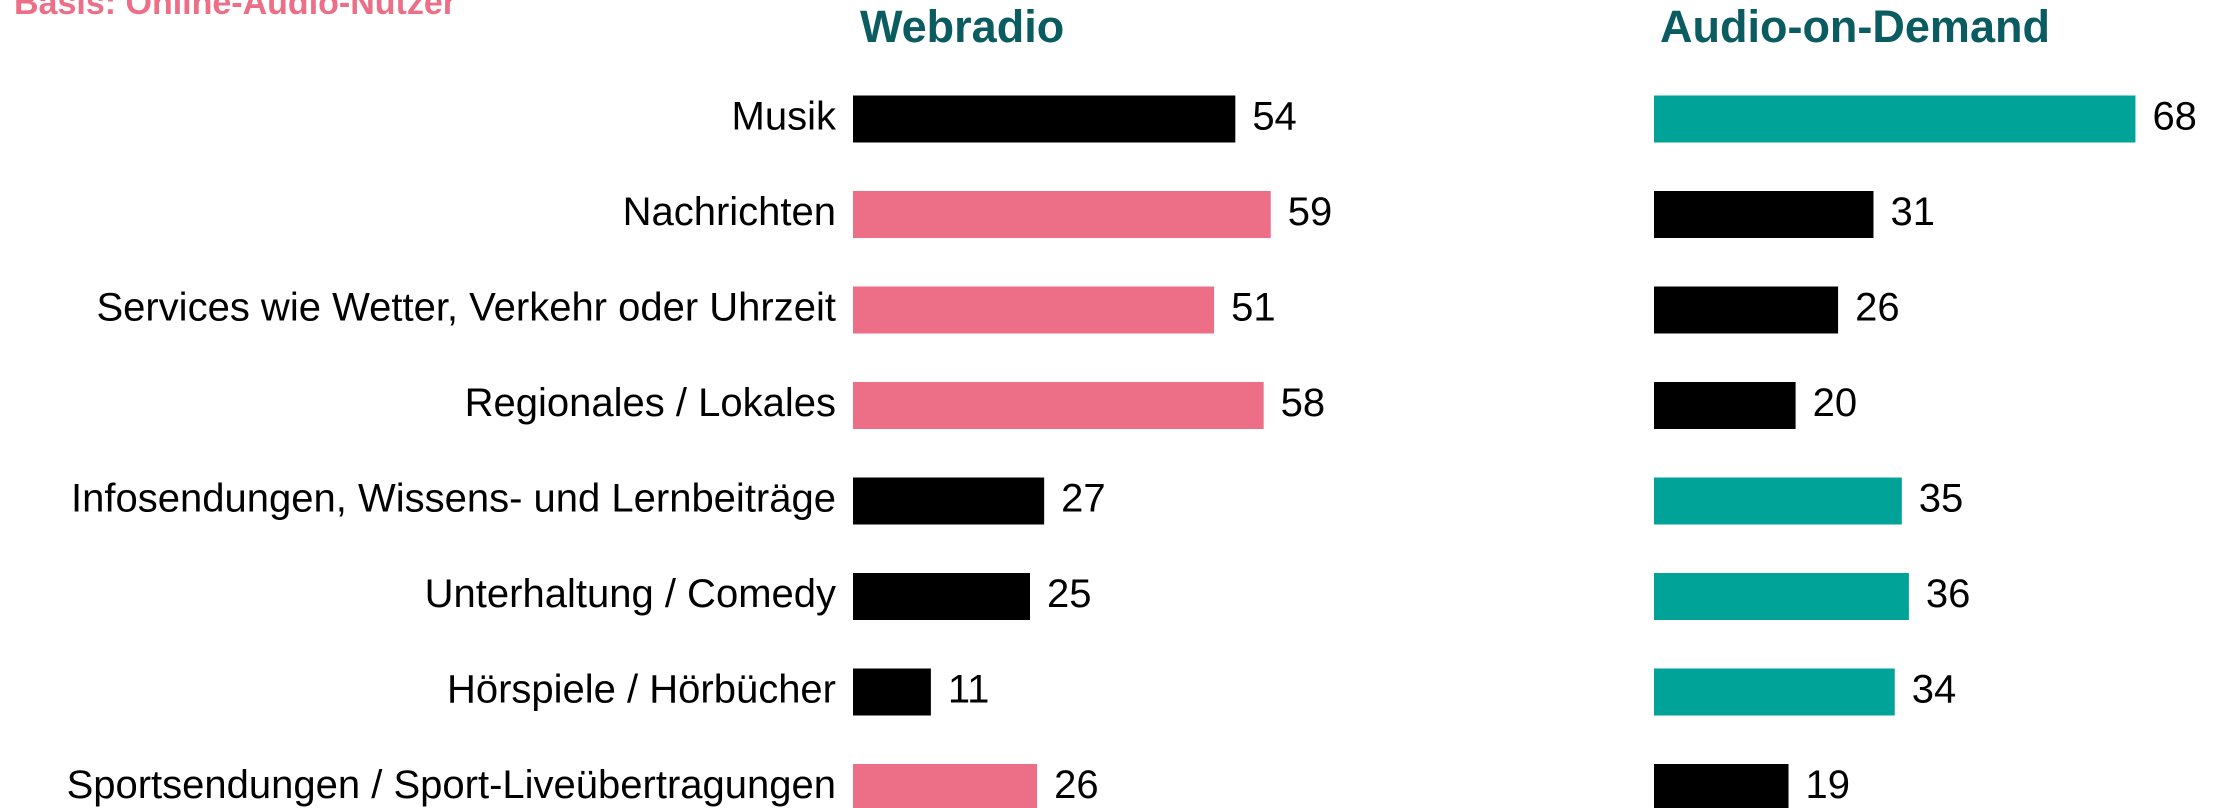 The image size is (2221, 808). I want to click on category-label: Hörspiele / Hörbücher, so click(641, 690).